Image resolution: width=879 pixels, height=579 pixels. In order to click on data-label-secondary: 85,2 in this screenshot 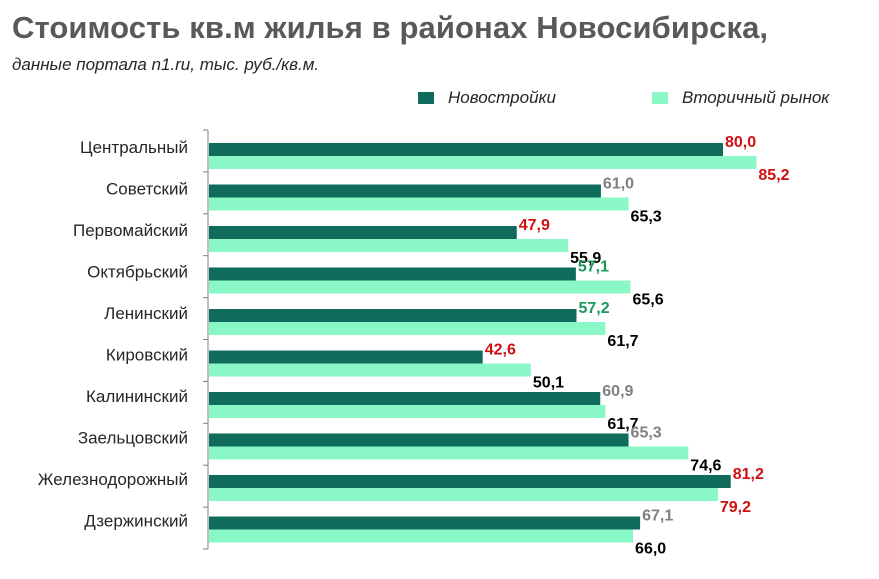, I will do `click(773, 175)`.